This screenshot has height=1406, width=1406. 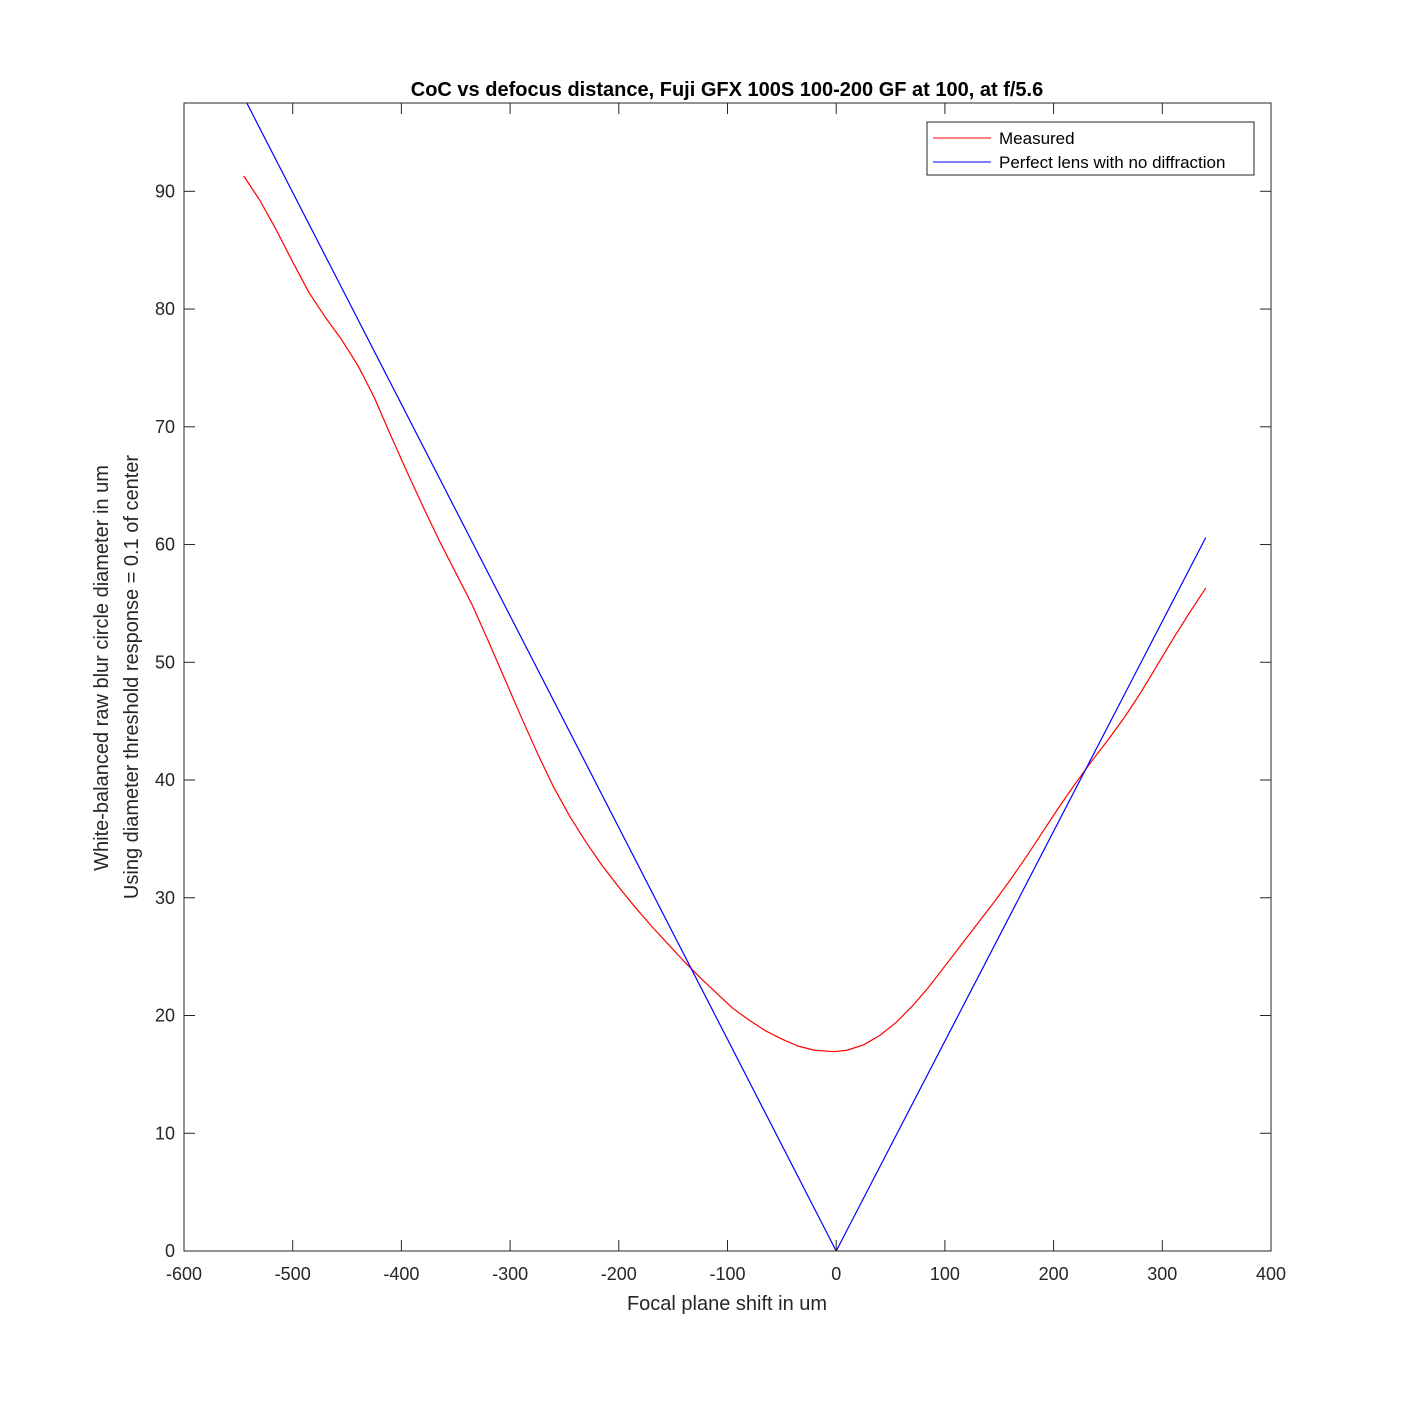 What do you see at coordinates (165, 309) in the screenshot?
I see `y-tick-label: 80` at bounding box center [165, 309].